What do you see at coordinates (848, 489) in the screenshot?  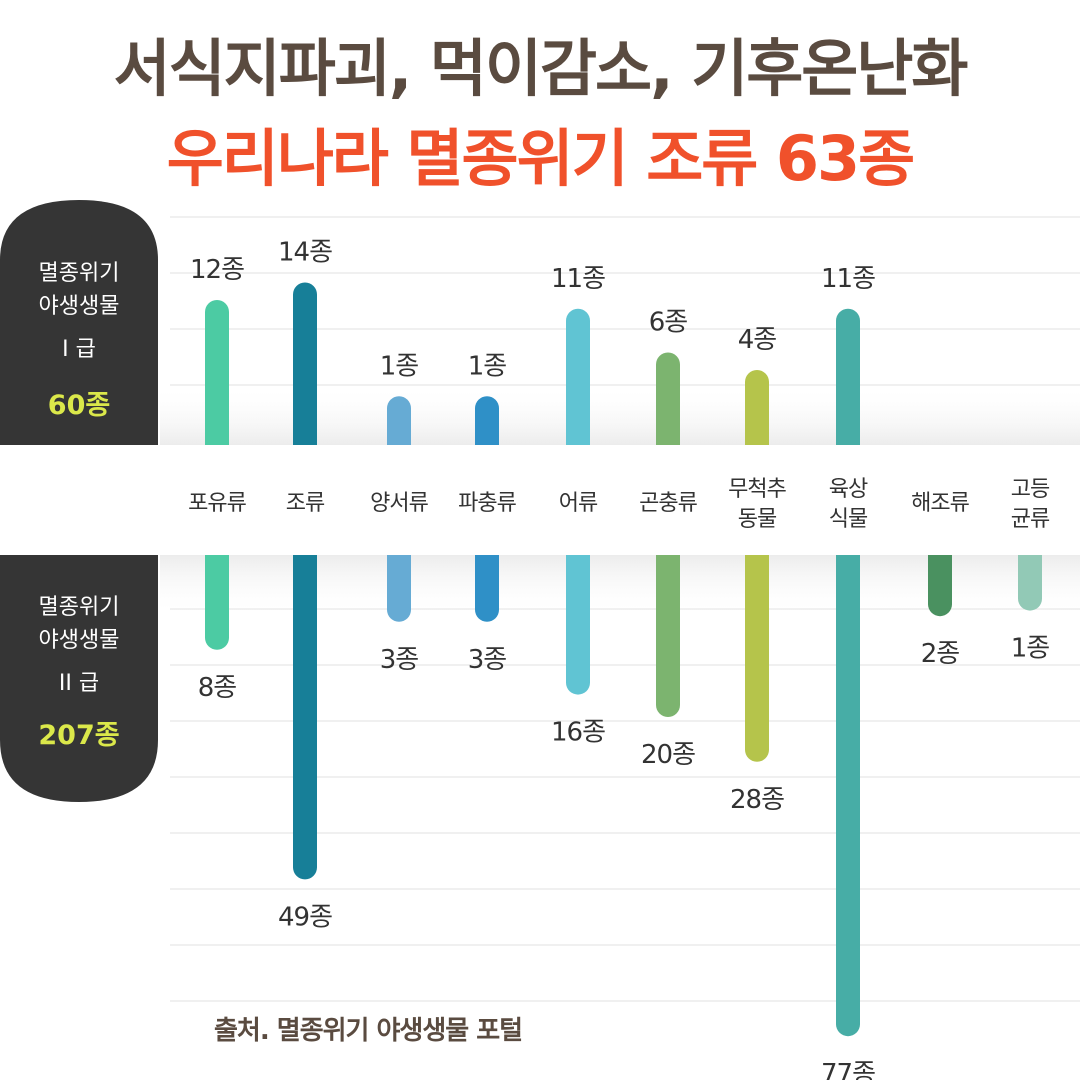 I see `category-label-7-line-0: 육상` at bounding box center [848, 489].